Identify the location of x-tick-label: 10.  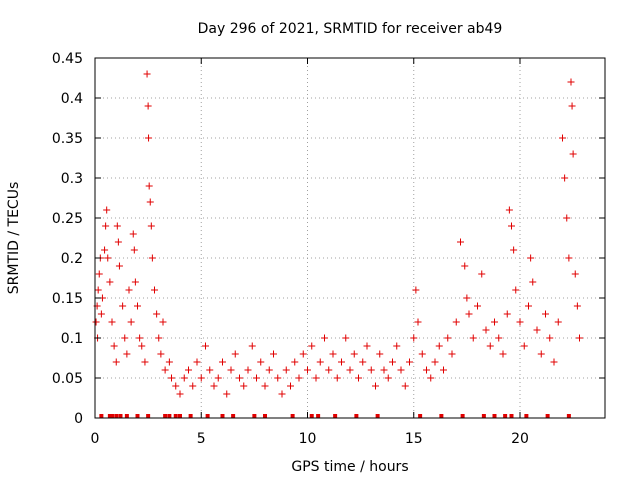
(308, 439).